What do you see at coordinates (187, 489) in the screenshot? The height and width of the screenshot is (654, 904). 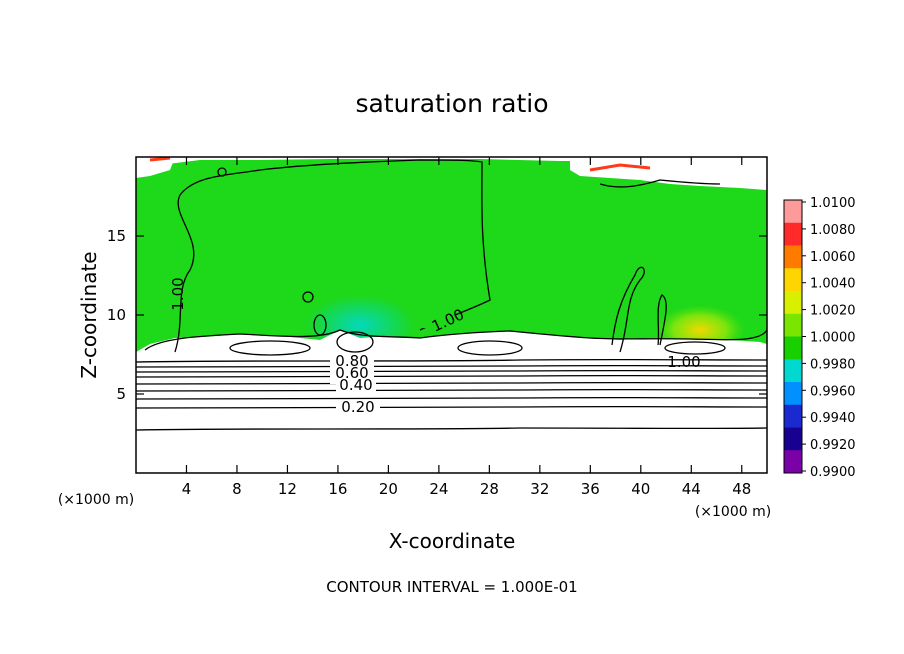 I see `x-tick-label: 4` at bounding box center [187, 489].